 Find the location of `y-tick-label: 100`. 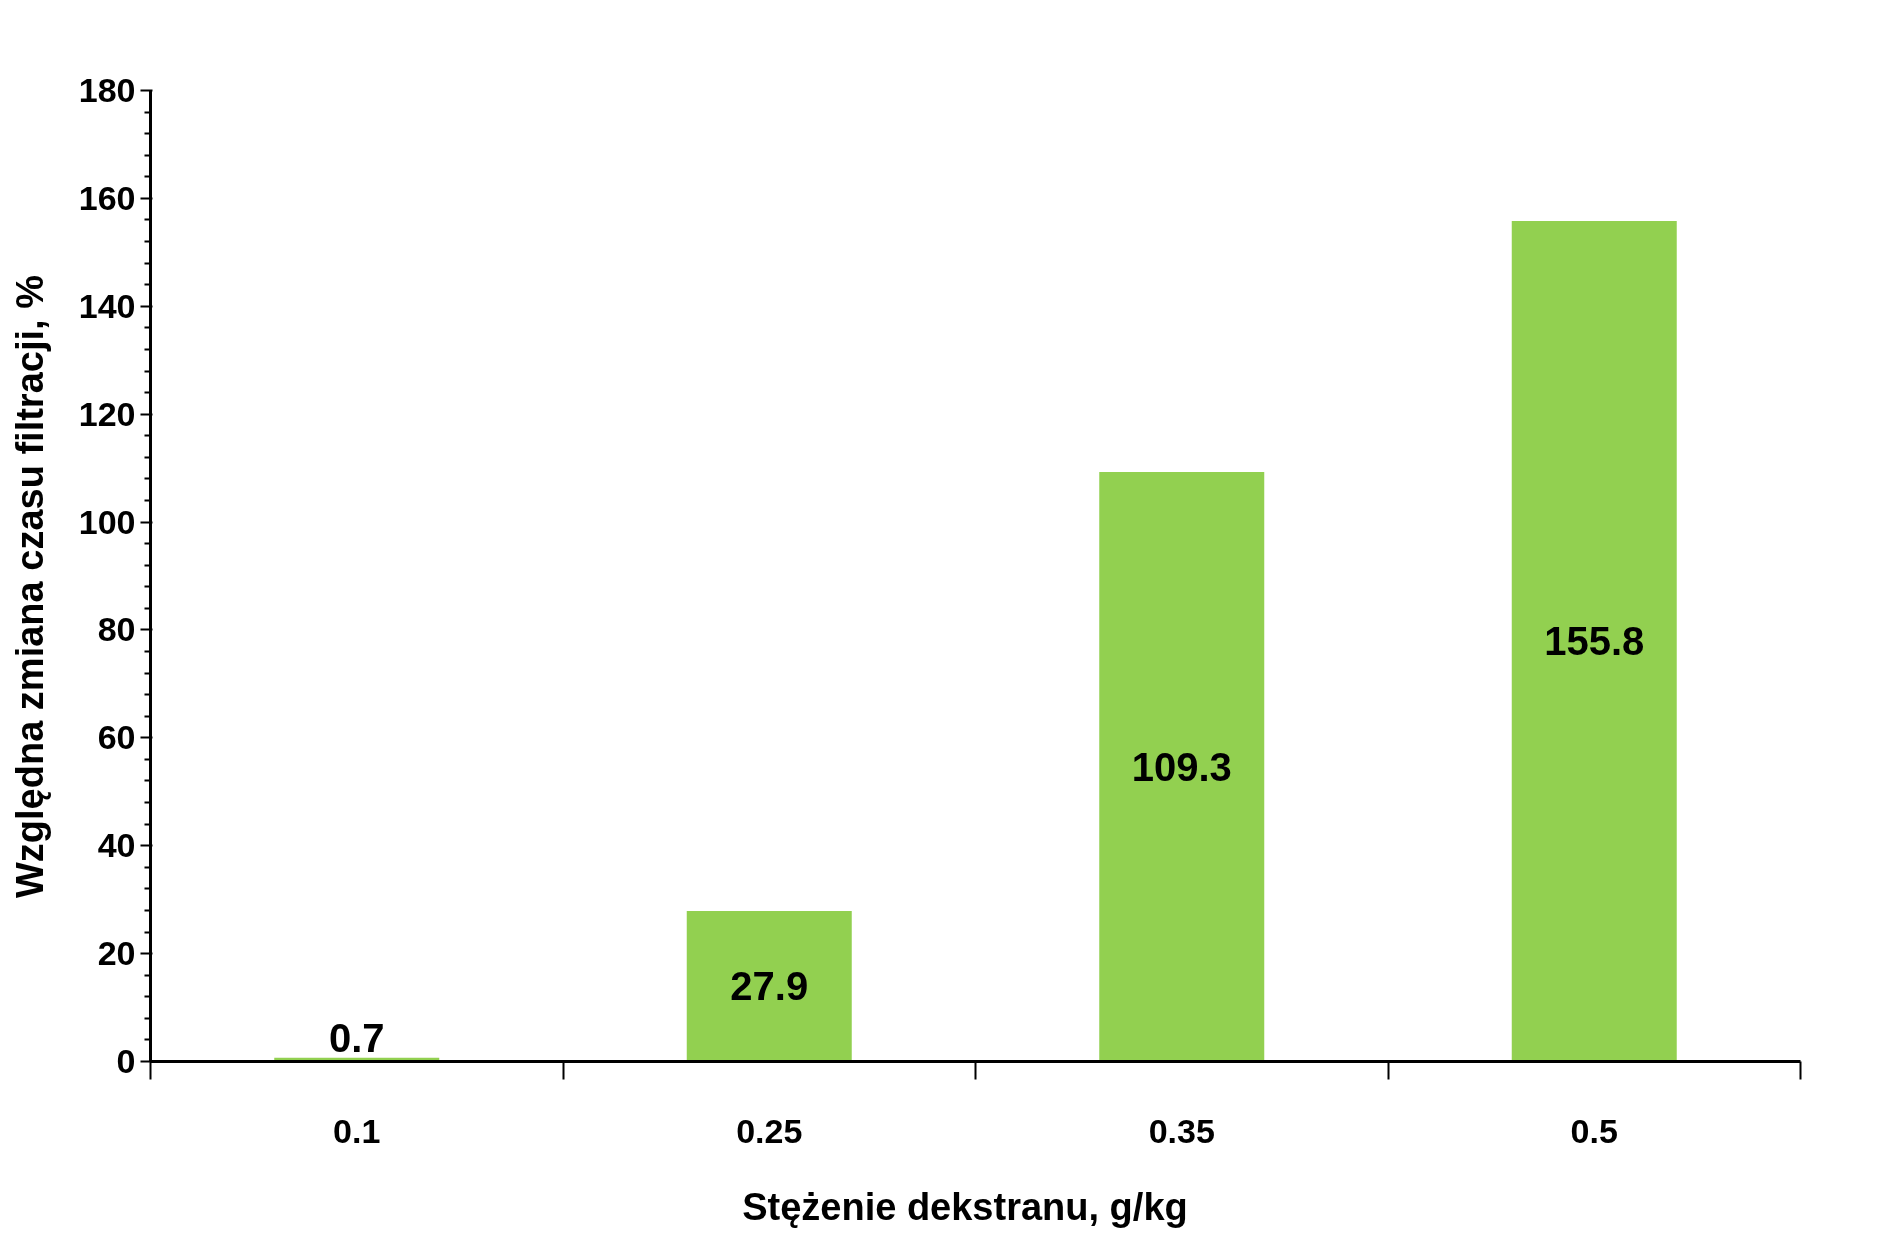

y-tick-label: 100 is located at coordinates (107, 521).